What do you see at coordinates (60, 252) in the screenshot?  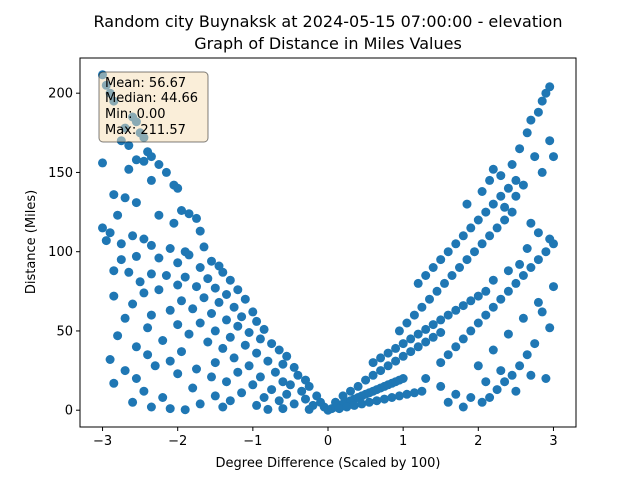 I see `y-tick-label: 100` at bounding box center [60, 252].